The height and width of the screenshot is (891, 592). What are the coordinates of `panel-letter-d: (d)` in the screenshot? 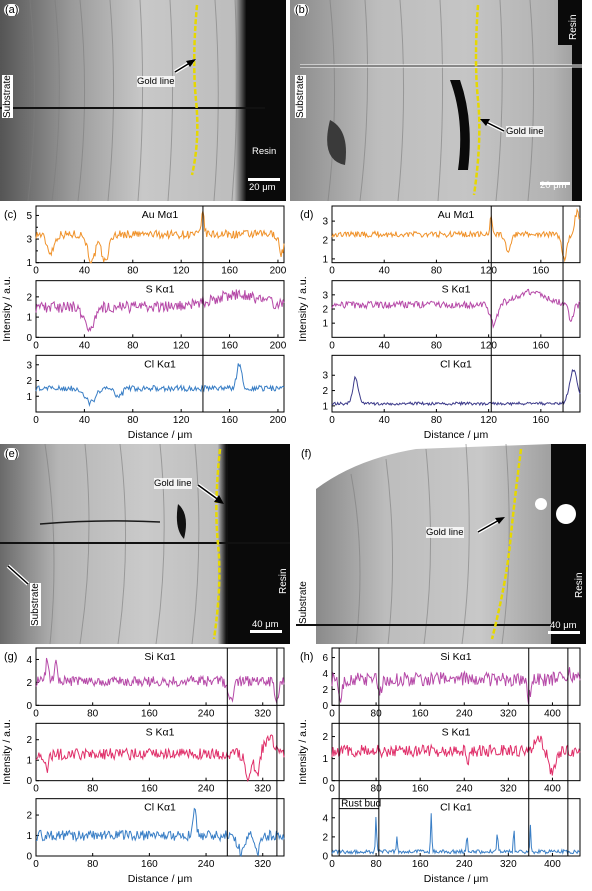 It's located at (306, 215).